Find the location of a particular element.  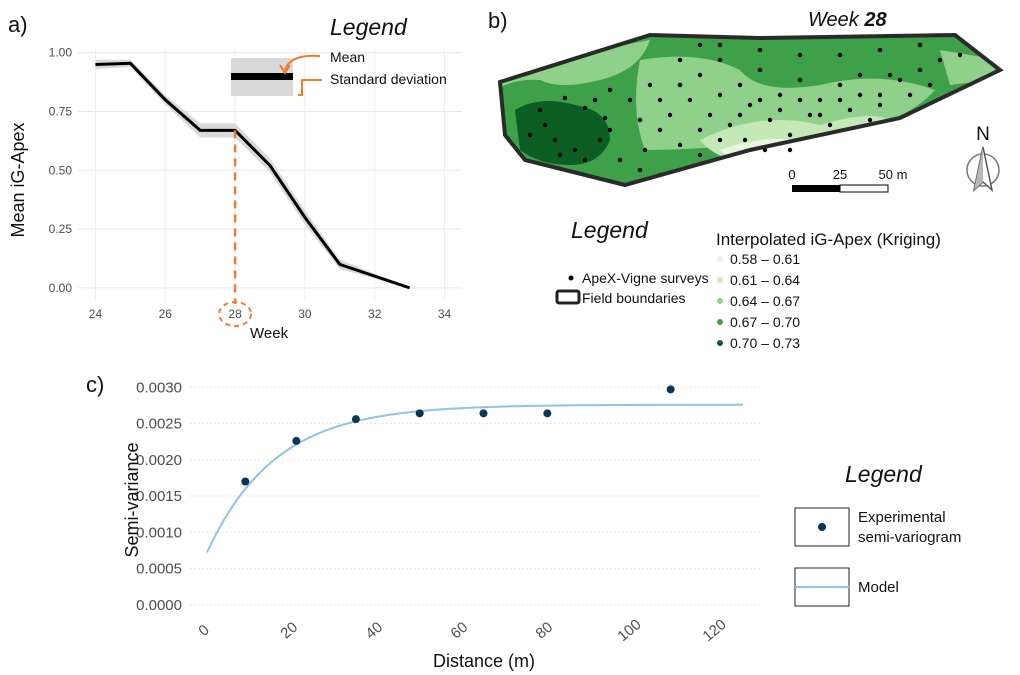

x-tick-label: 40 is located at coordinates (374, 631).